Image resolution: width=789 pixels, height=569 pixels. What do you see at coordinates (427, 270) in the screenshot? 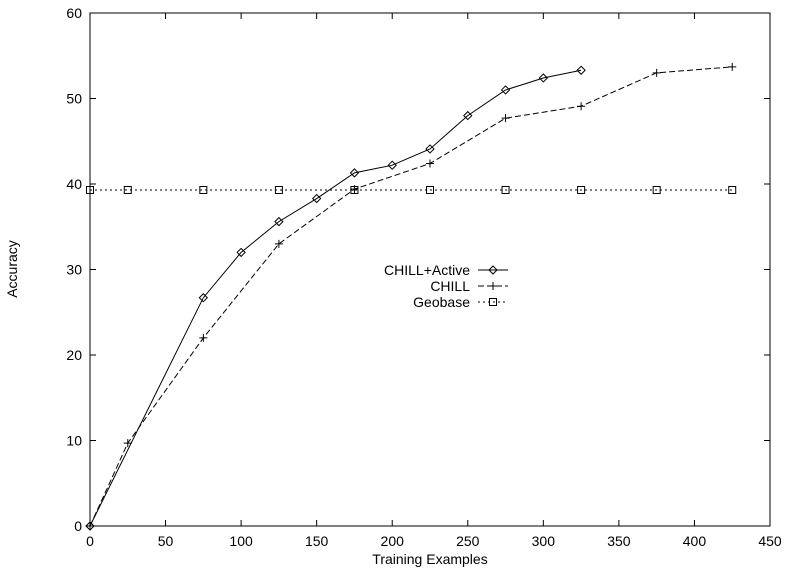
I see `legend-label: CHILL+Active` at bounding box center [427, 270].